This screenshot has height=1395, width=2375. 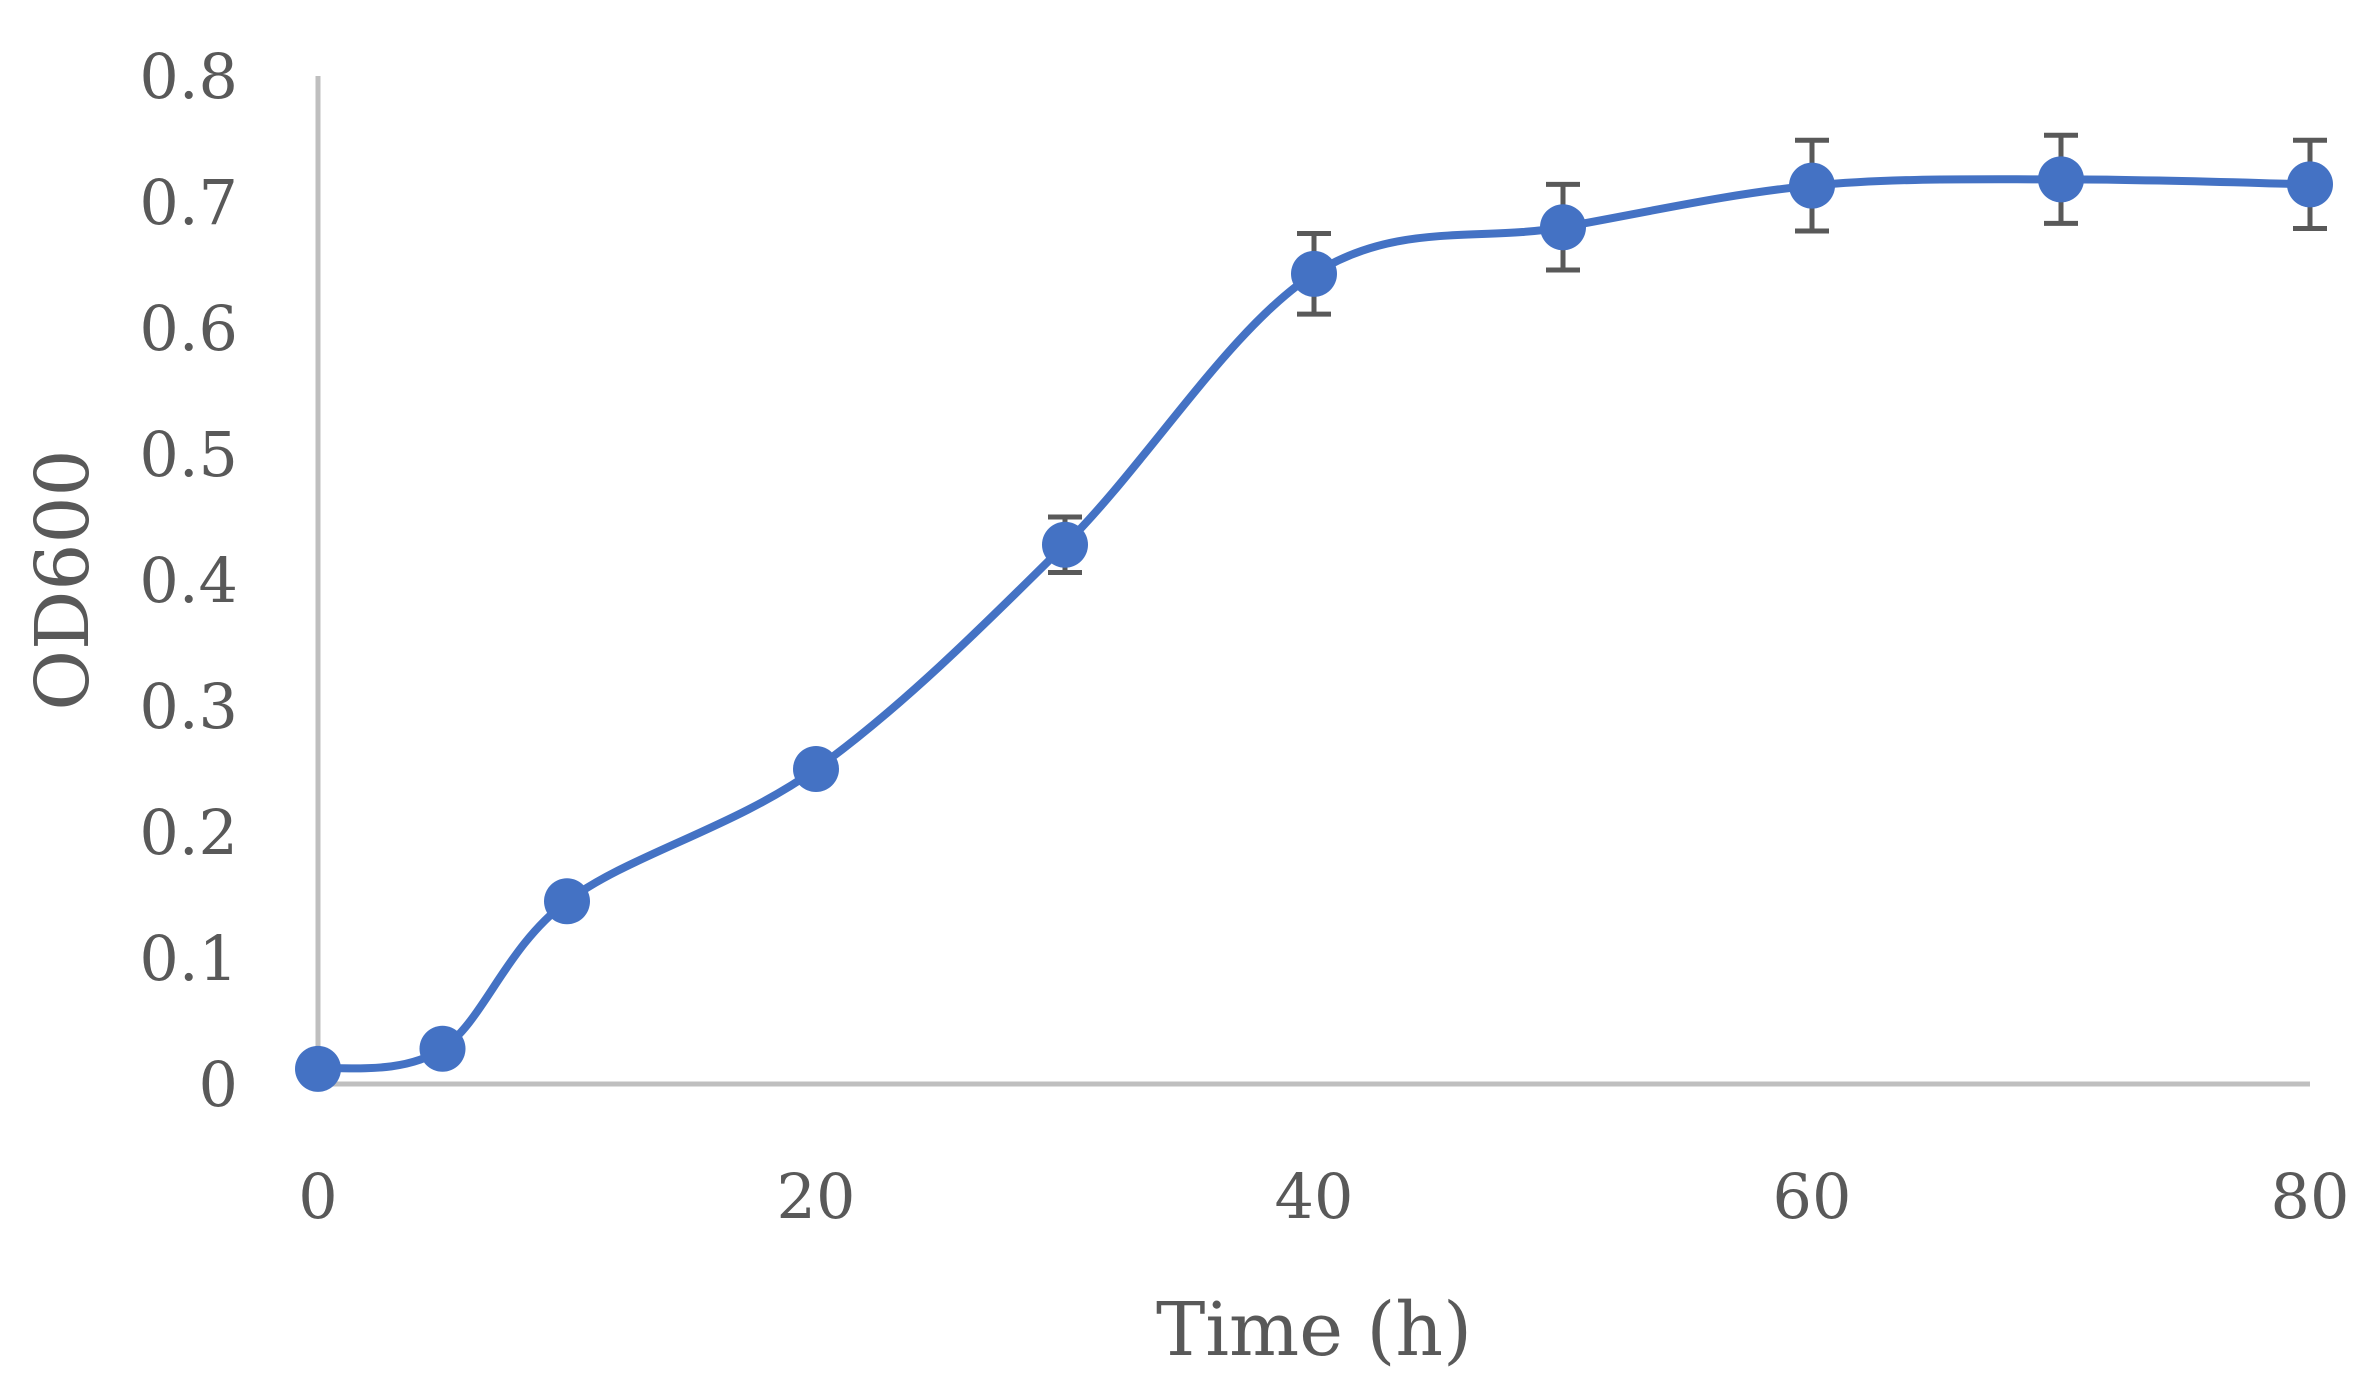 What do you see at coordinates (188, 202) in the screenshot?
I see `y-tick-label: 0.7` at bounding box center [188, 202].